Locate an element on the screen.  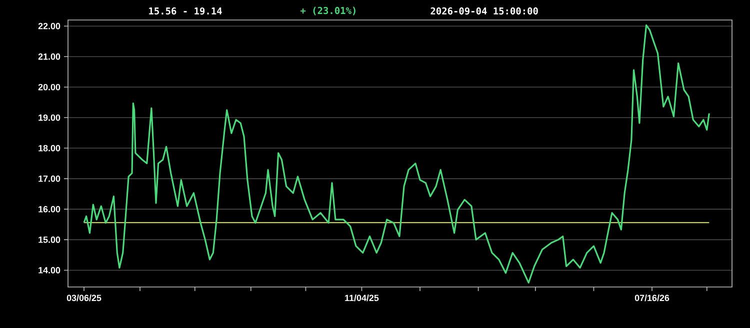
y-tick-label: 19.00 is located at coordinates (49, 117).